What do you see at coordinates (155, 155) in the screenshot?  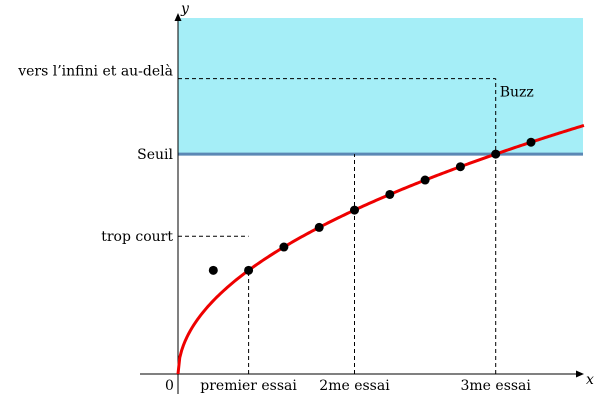 I see `y-tick-label: Seuil` at bounding box center [155, 155].